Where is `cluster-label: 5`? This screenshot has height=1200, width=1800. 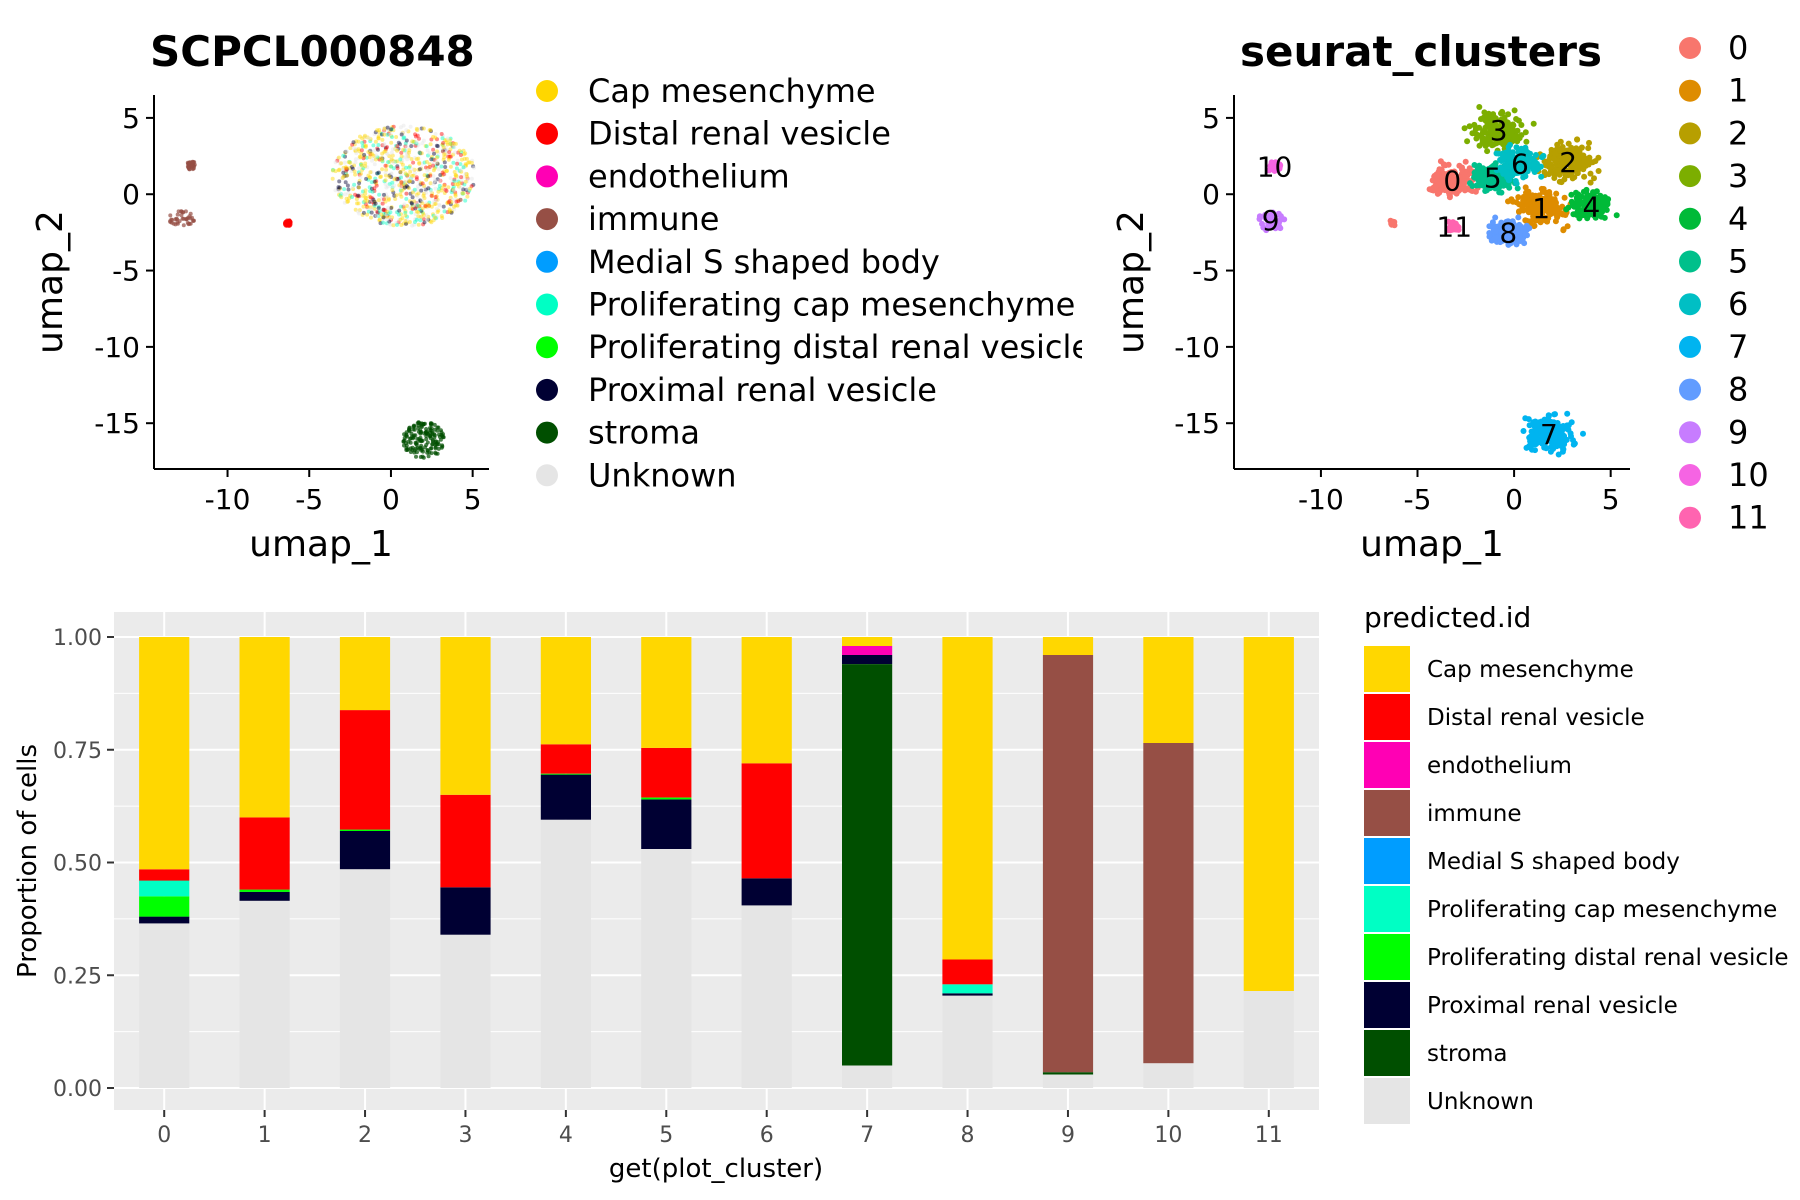 cluster-label: 5 is located at coordinates (1493, 177).